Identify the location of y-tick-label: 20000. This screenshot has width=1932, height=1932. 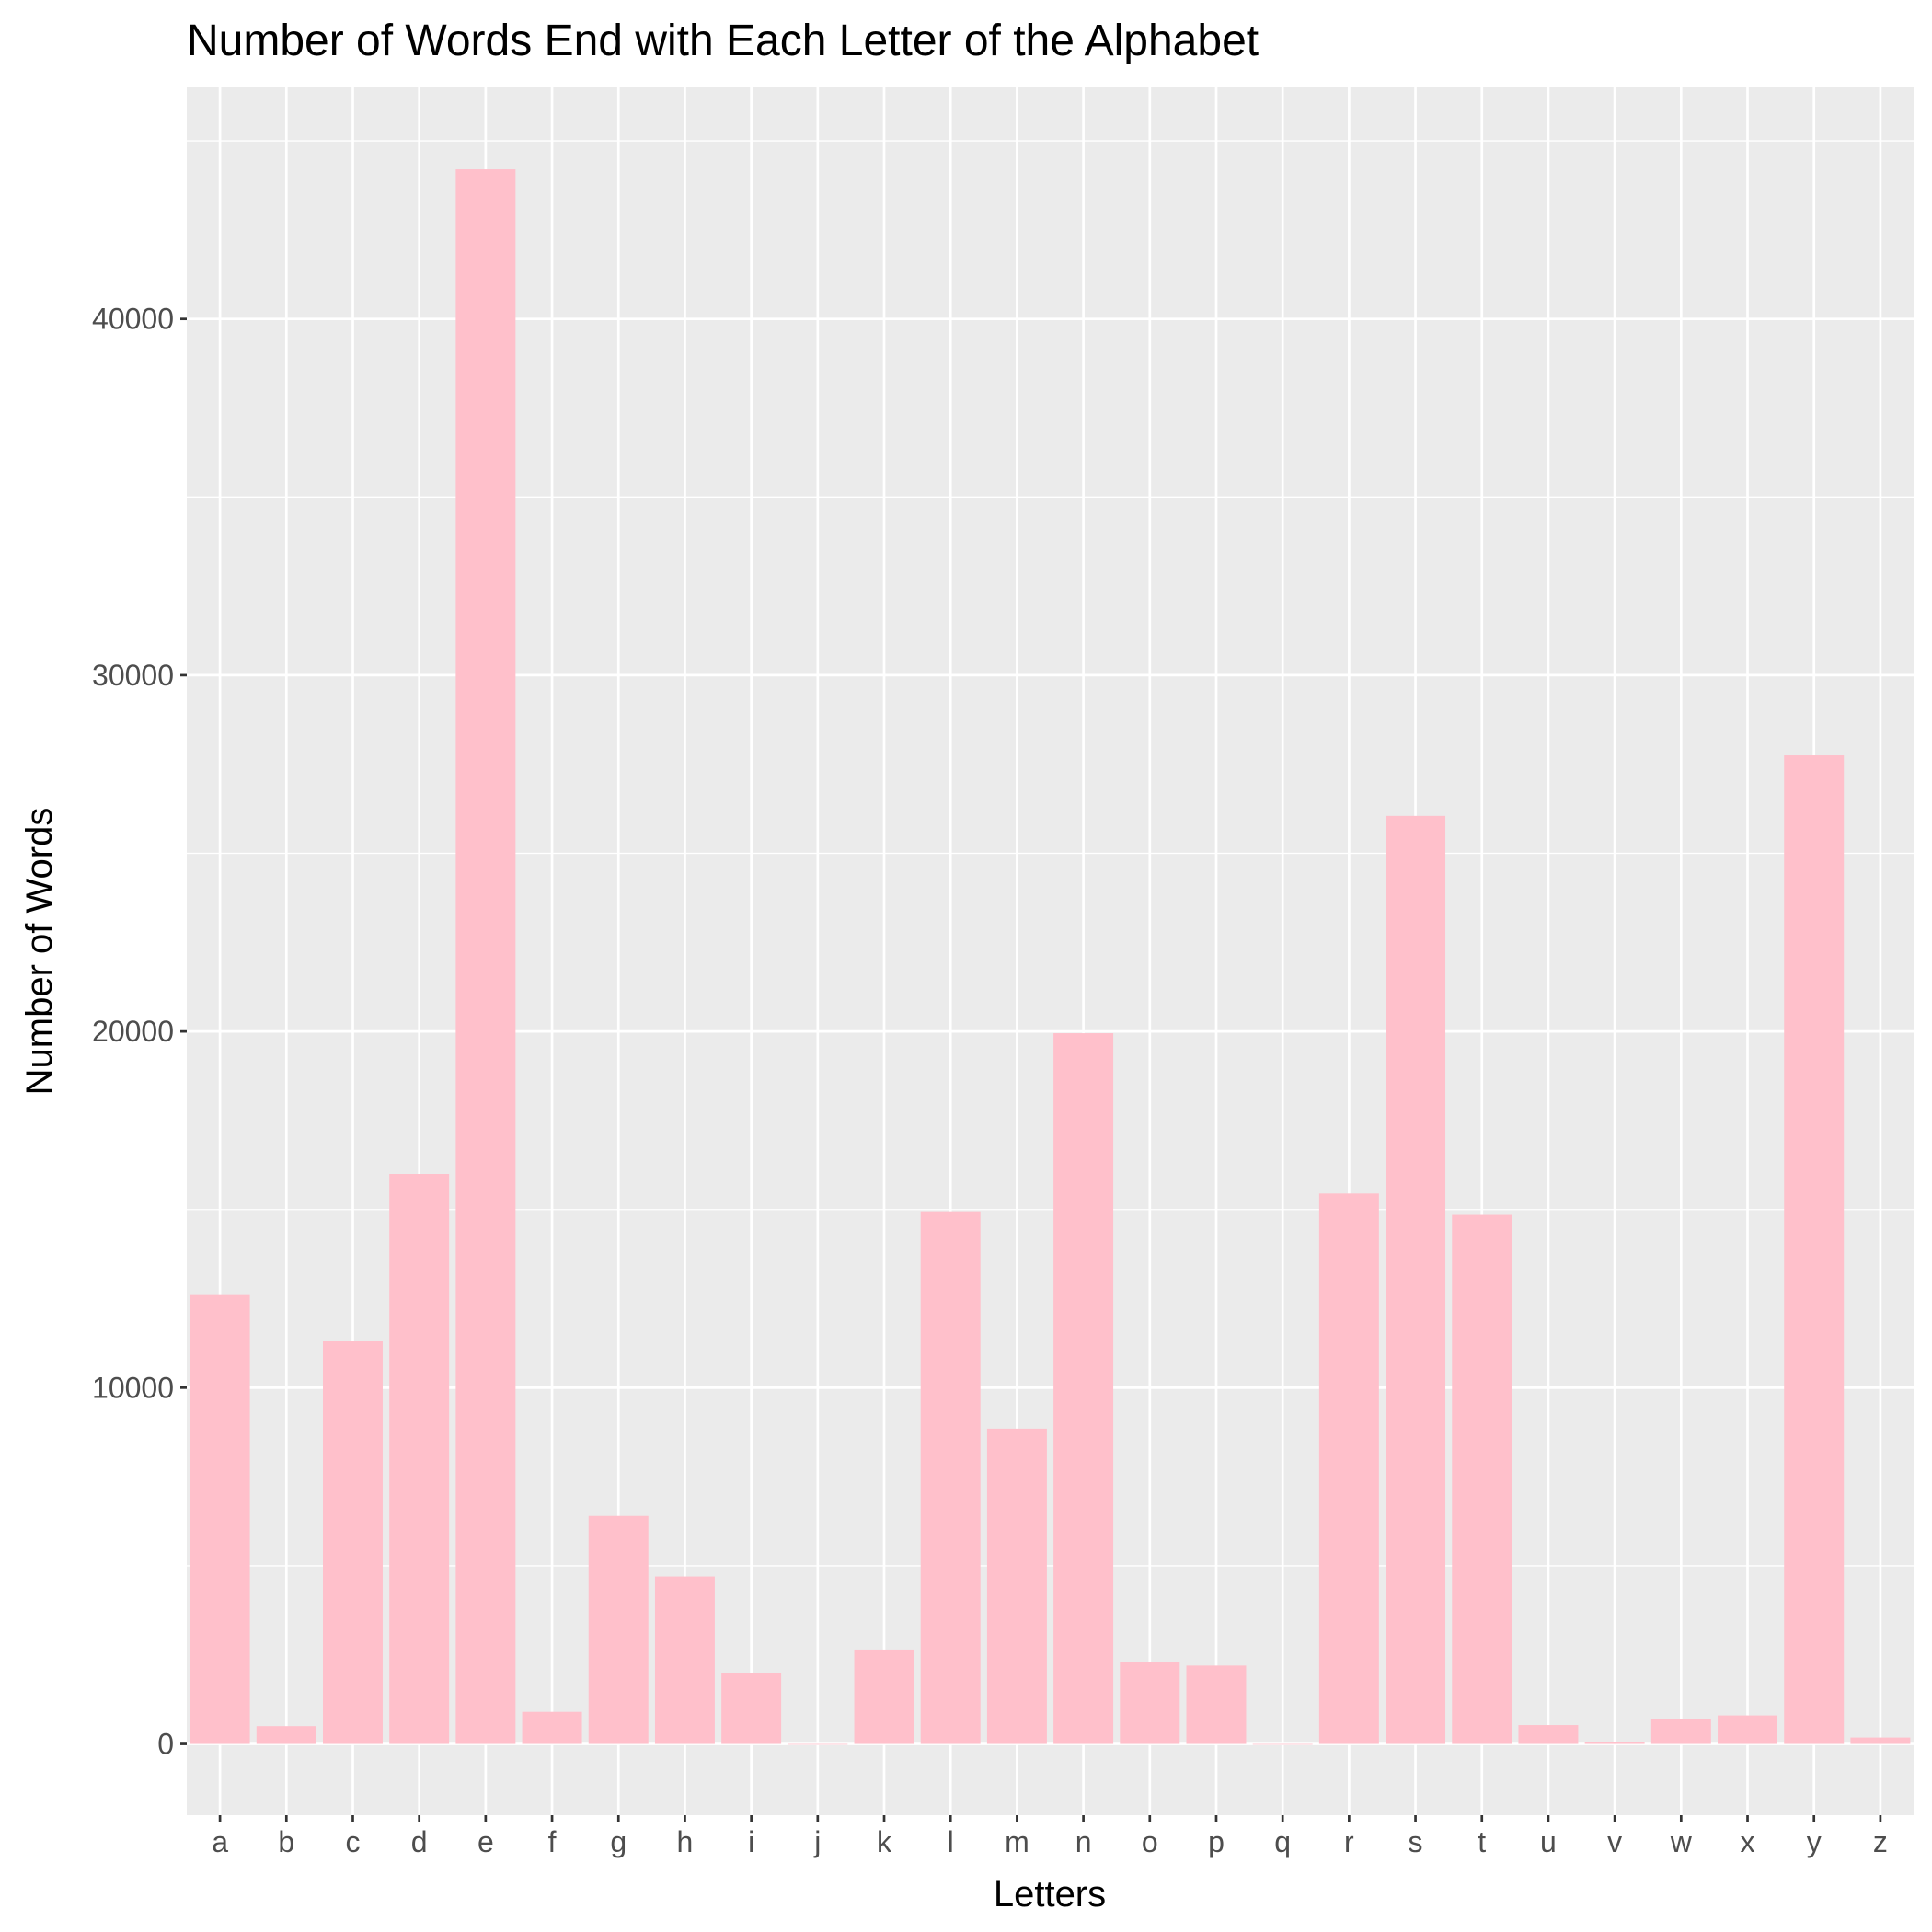
(133, 1031).